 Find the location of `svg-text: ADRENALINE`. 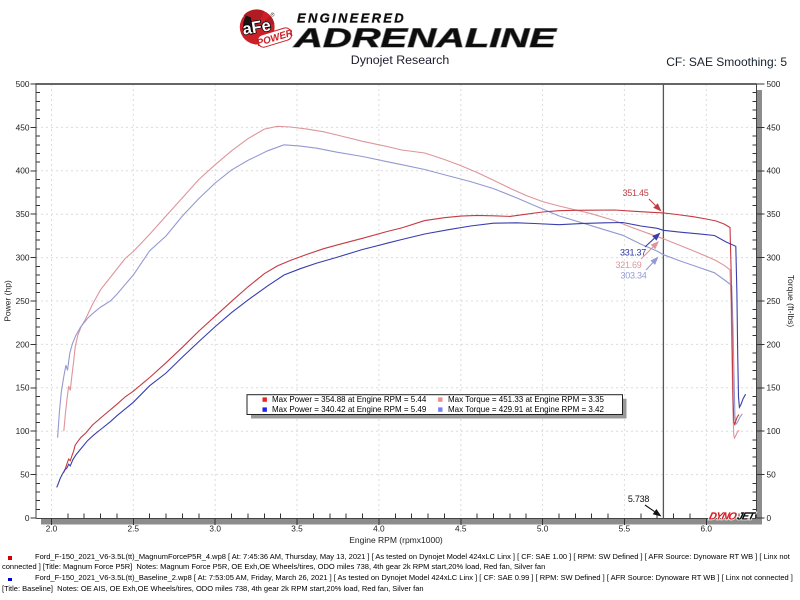

svg-text: ADRENALINE is located at coordinates (425, 38).